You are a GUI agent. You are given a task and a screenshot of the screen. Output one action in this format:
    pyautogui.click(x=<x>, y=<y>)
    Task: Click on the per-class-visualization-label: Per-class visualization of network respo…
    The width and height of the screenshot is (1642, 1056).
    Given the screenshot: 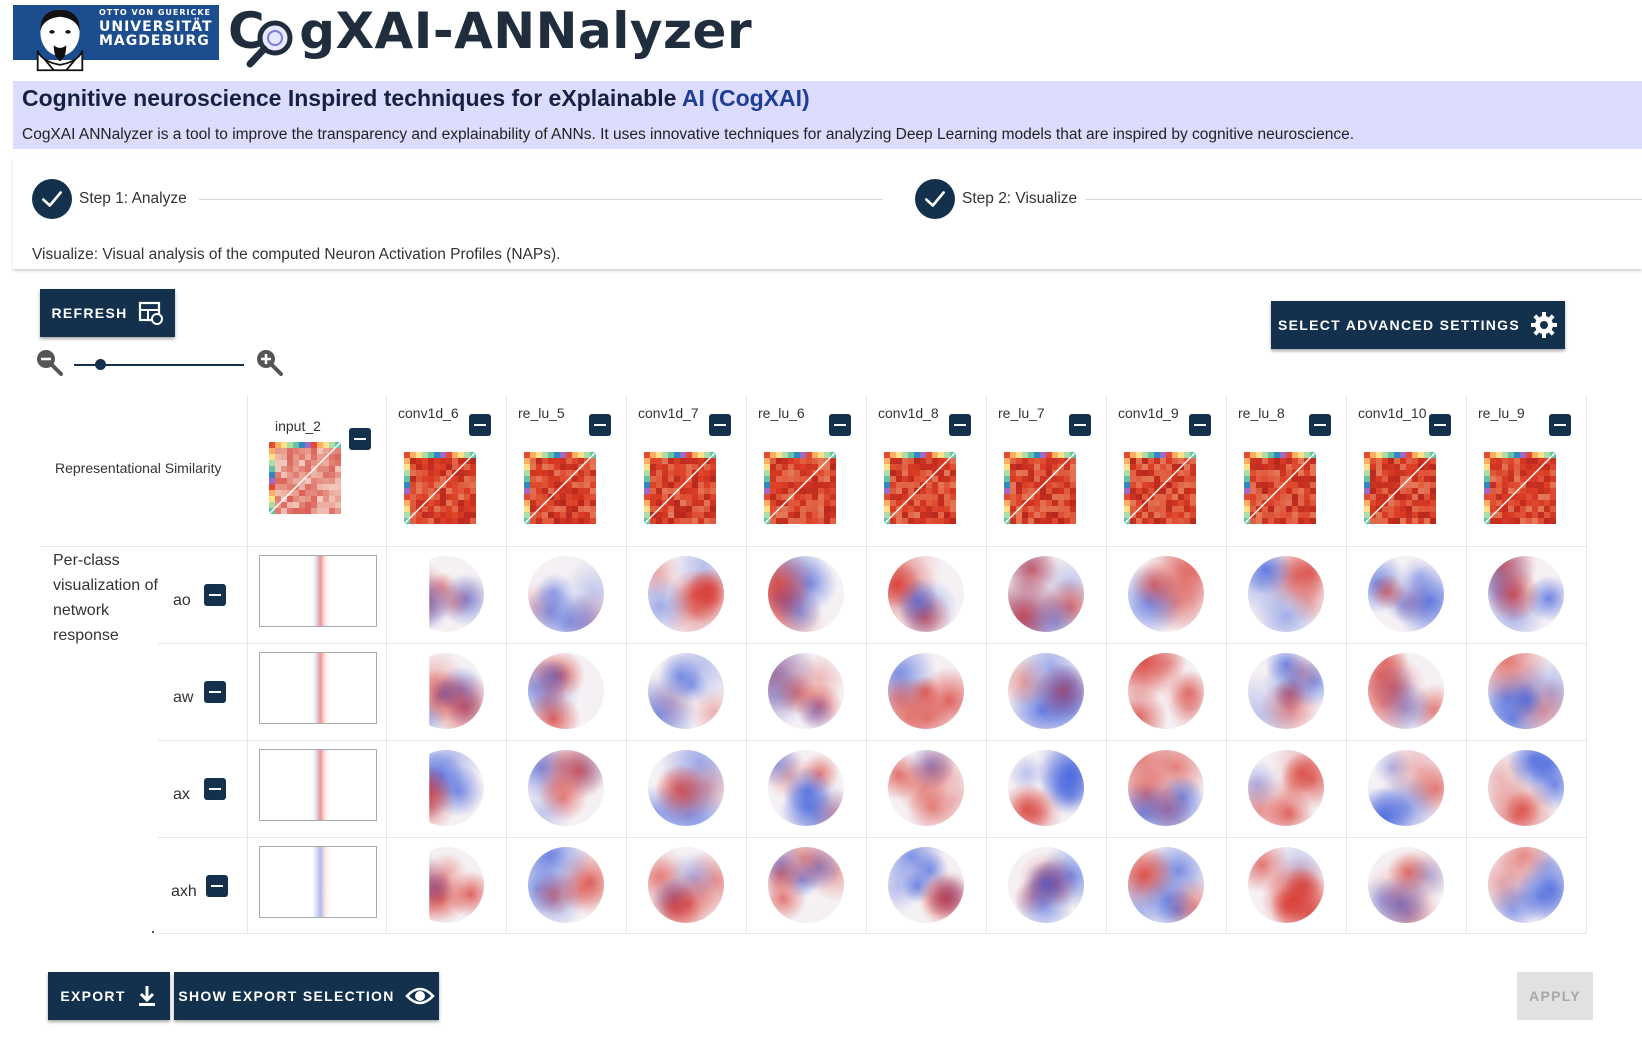 What is the action you would take?
    pyautogui.click(x=105, y=598)
    